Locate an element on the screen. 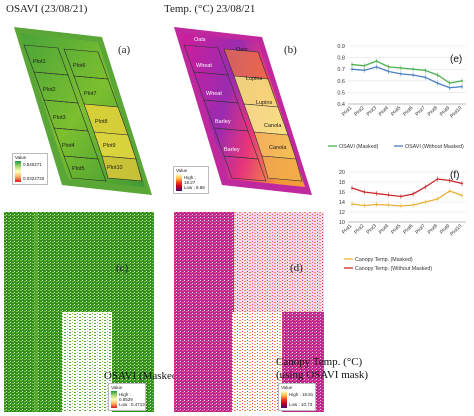  osavi-plot-label: Plot4 is located at coordinates (68, 146).